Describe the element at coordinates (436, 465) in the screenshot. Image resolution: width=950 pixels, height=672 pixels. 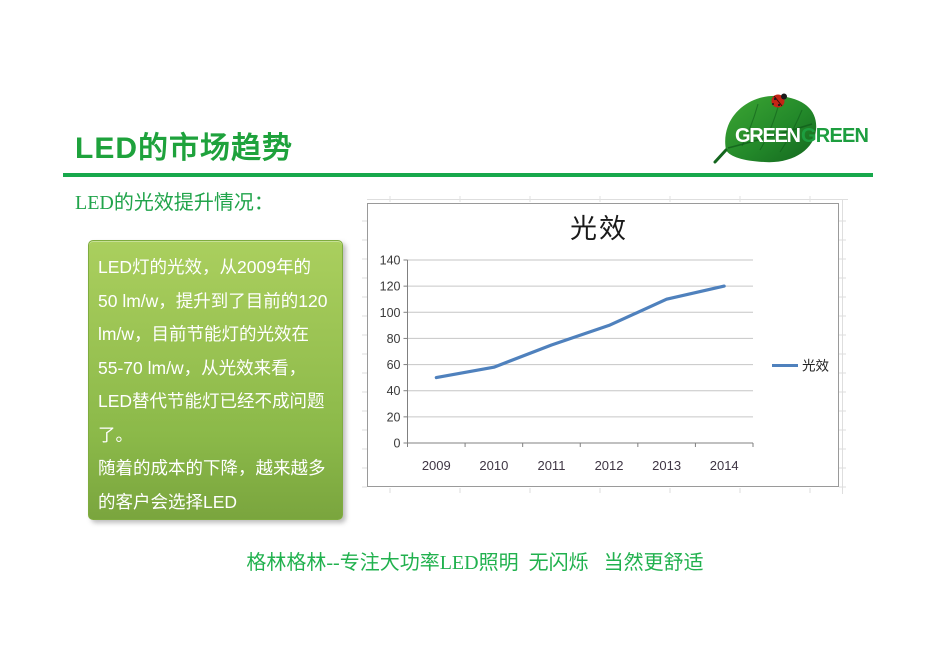
I see `svg-text: 2009` at that location.